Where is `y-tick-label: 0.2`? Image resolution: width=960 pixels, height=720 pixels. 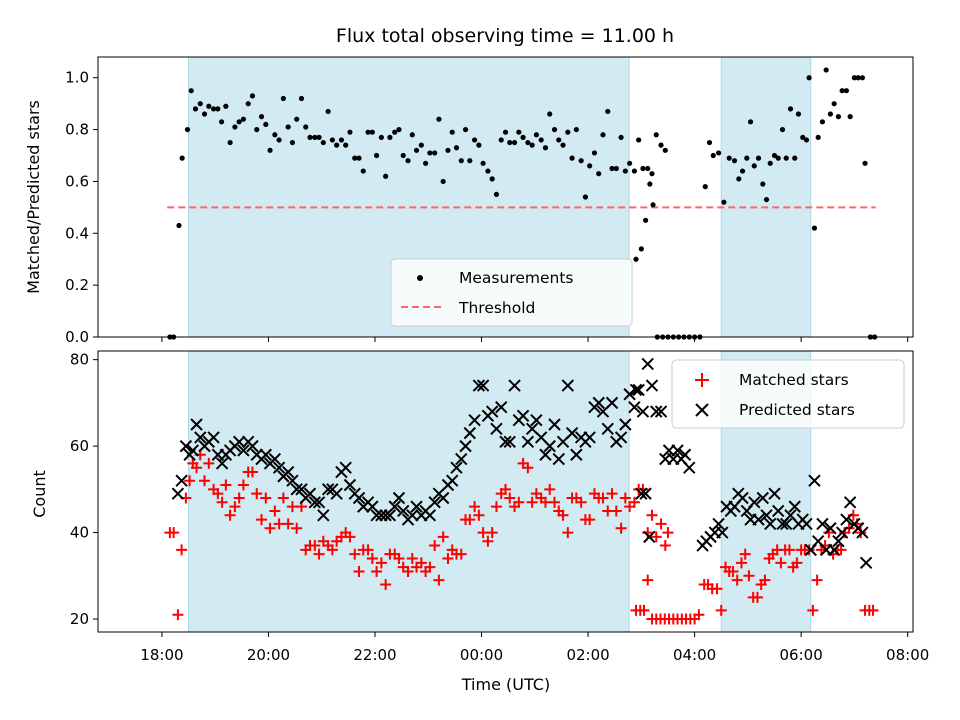 y-tick-label: 0.2 is located at coordinates (77, 285).